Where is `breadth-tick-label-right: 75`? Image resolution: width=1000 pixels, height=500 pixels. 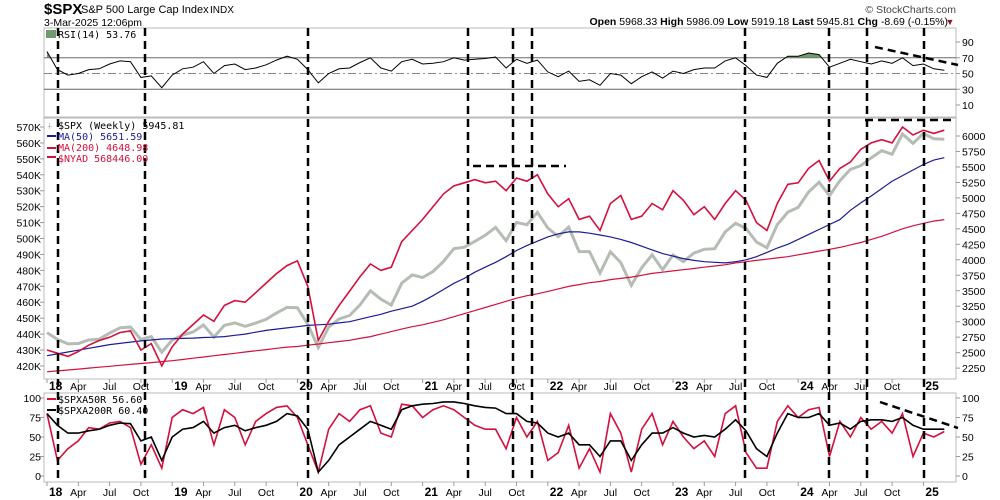
breadth-tick-label-right: 75 is located at coordinates (968, 419).